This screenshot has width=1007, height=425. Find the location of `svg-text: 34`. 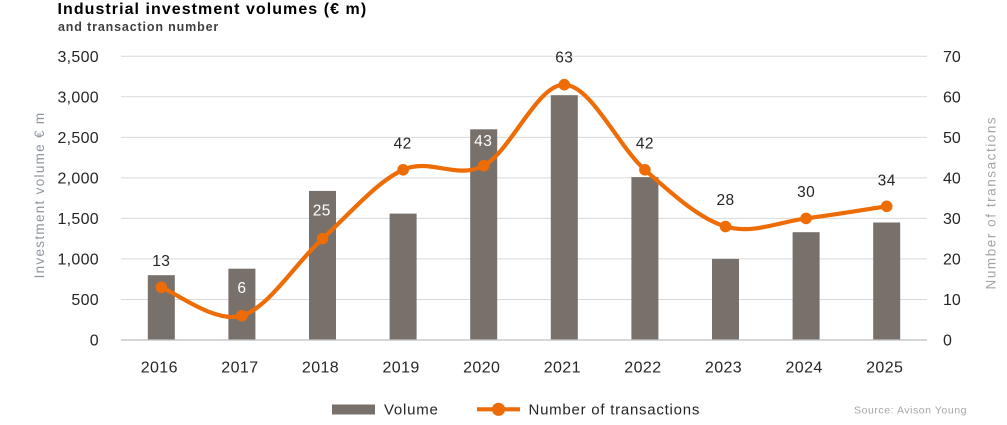

svg-text: 34 is located at coordinates (887, 181).